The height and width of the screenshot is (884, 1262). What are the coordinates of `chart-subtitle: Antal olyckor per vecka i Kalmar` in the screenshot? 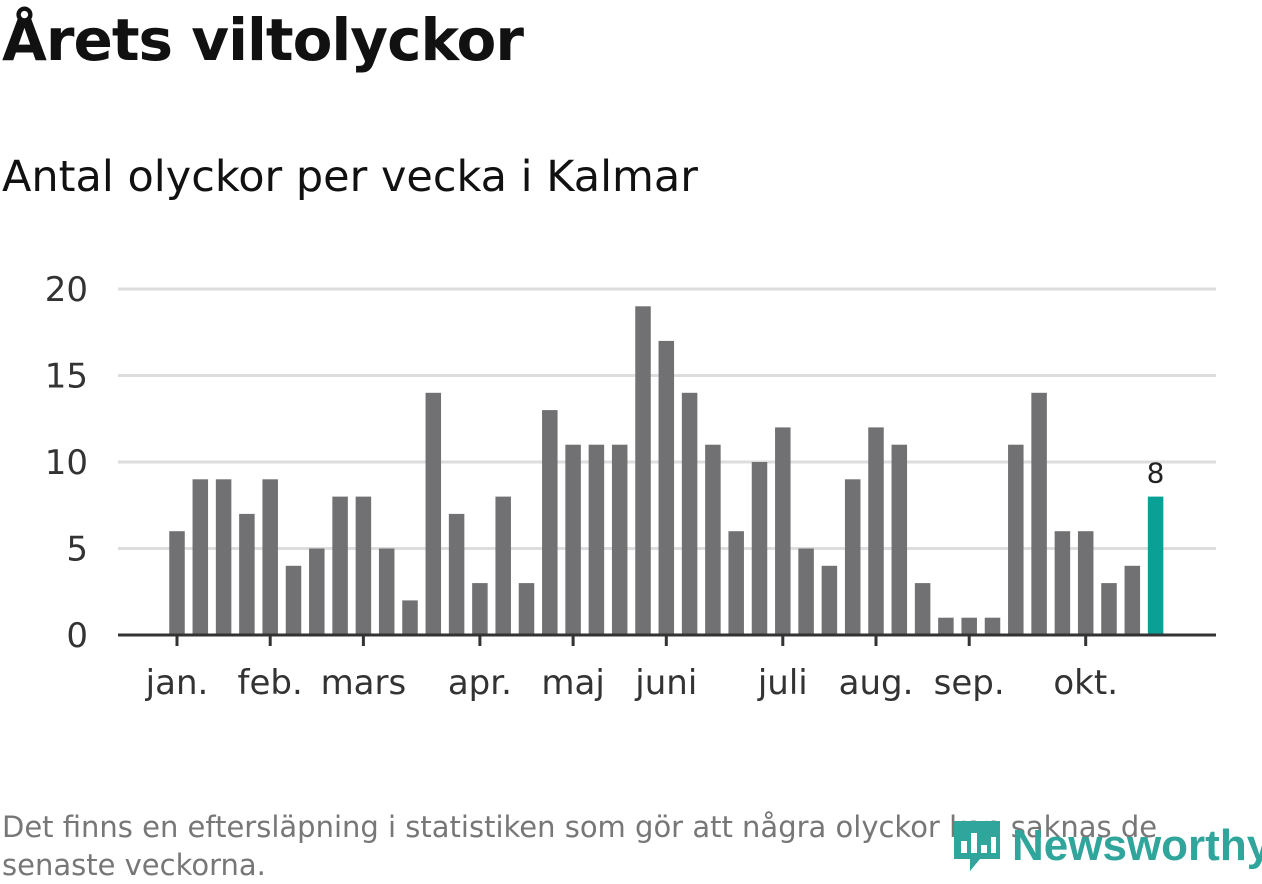 It's located at (350, 177).